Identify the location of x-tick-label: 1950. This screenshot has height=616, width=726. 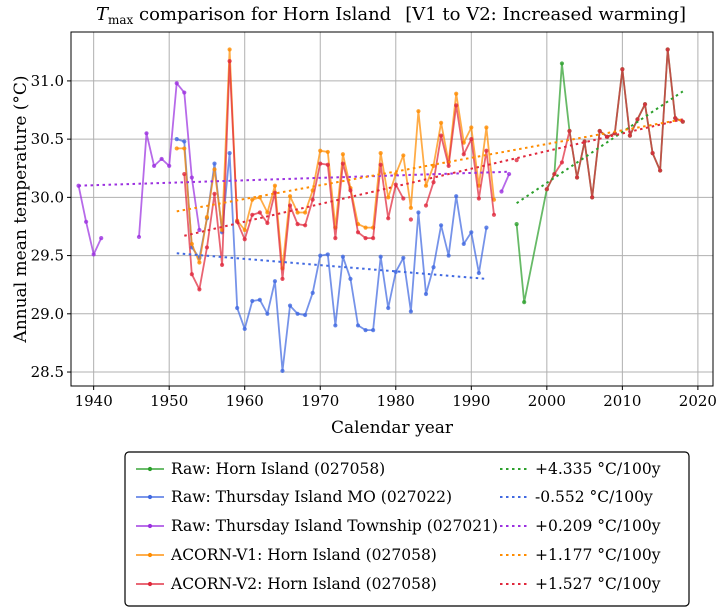
(169, 401).